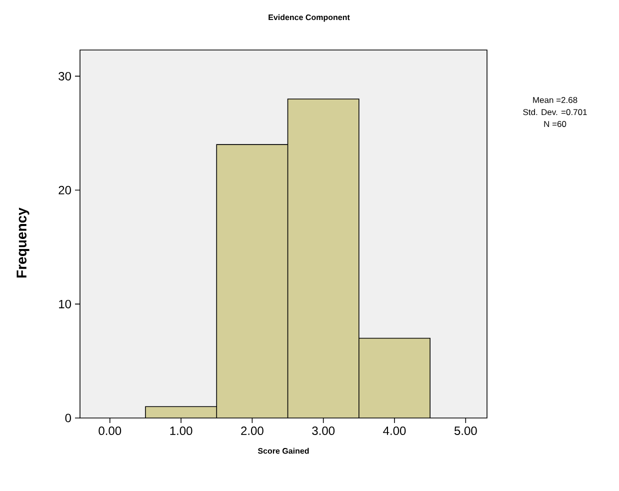 The width and height of the screenshot is (619, 491). Describe the element at coordinates (309, 18) in the screenshot. I see `chart-title: Evidence Component` at that location.